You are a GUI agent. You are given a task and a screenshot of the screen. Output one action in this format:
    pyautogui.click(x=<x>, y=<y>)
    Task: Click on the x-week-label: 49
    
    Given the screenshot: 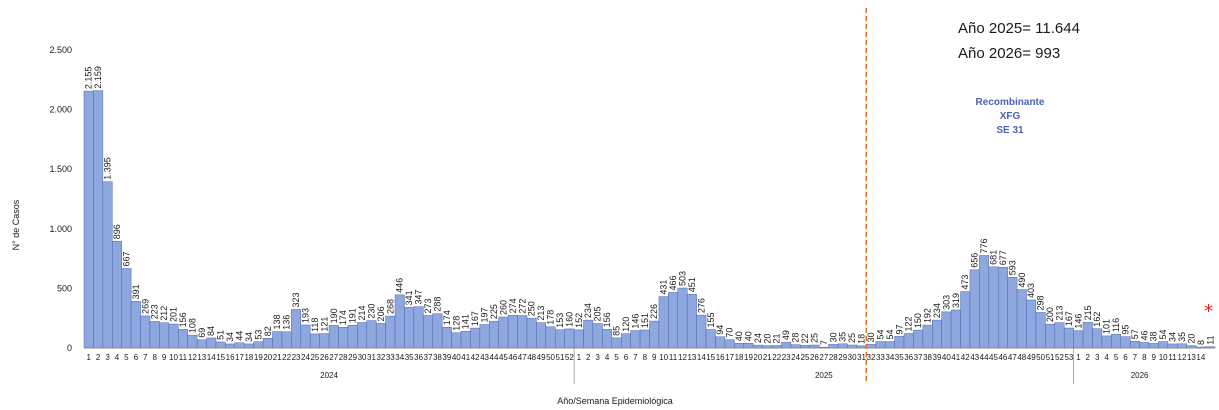 What is the action you would take?
    pyautogui.click(x=541, y=357)
    